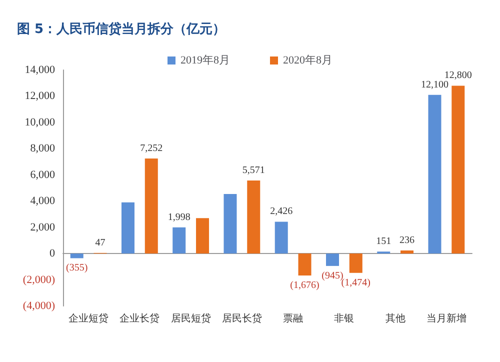 The height and width of the screenshot is (362, 500). Describe the element at coordinates (407, 240) in the screenshot. I see `data-label: 236` at that location.